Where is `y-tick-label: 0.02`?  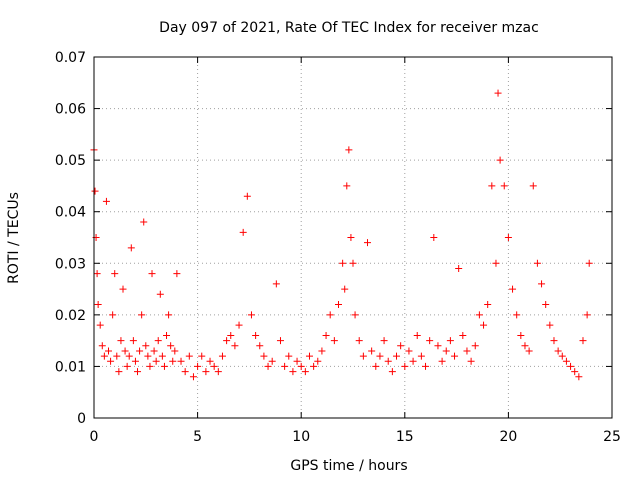
y-tick-label: 0.02 is located at coordinates (70, 316).